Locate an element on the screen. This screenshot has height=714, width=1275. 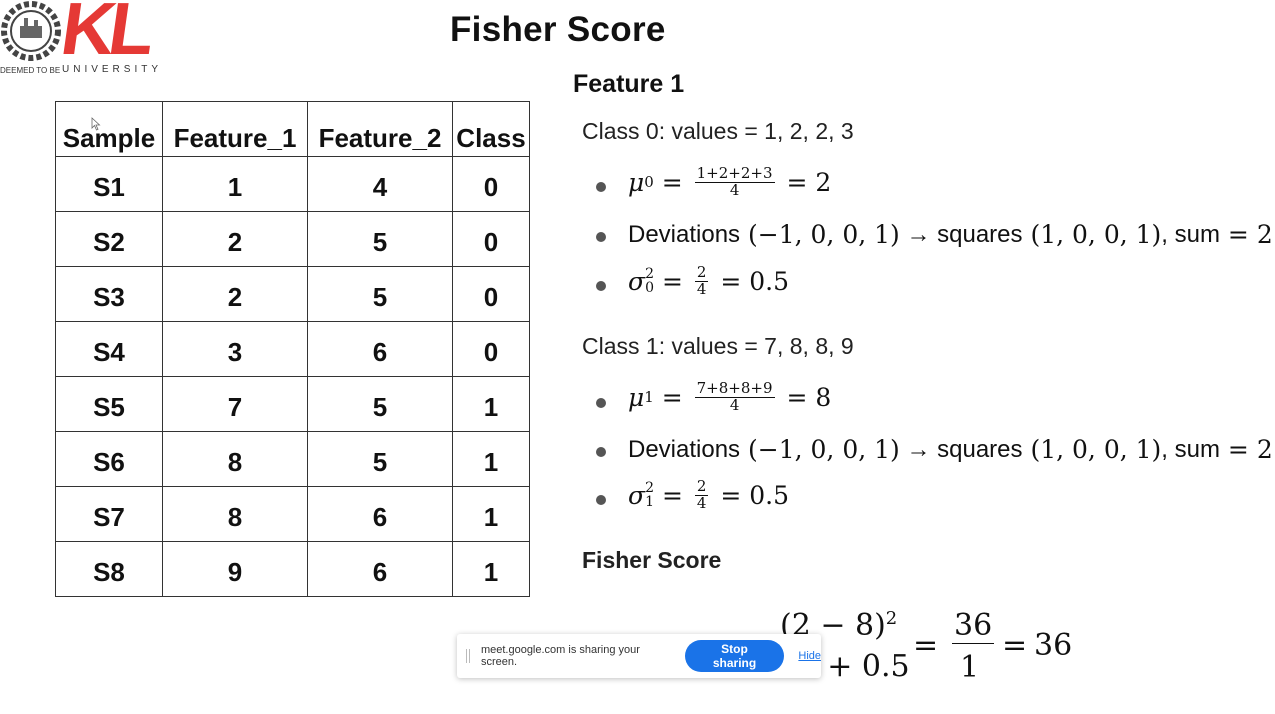
table-row: S6 8 5 1 is located at coordinates (292, 459).